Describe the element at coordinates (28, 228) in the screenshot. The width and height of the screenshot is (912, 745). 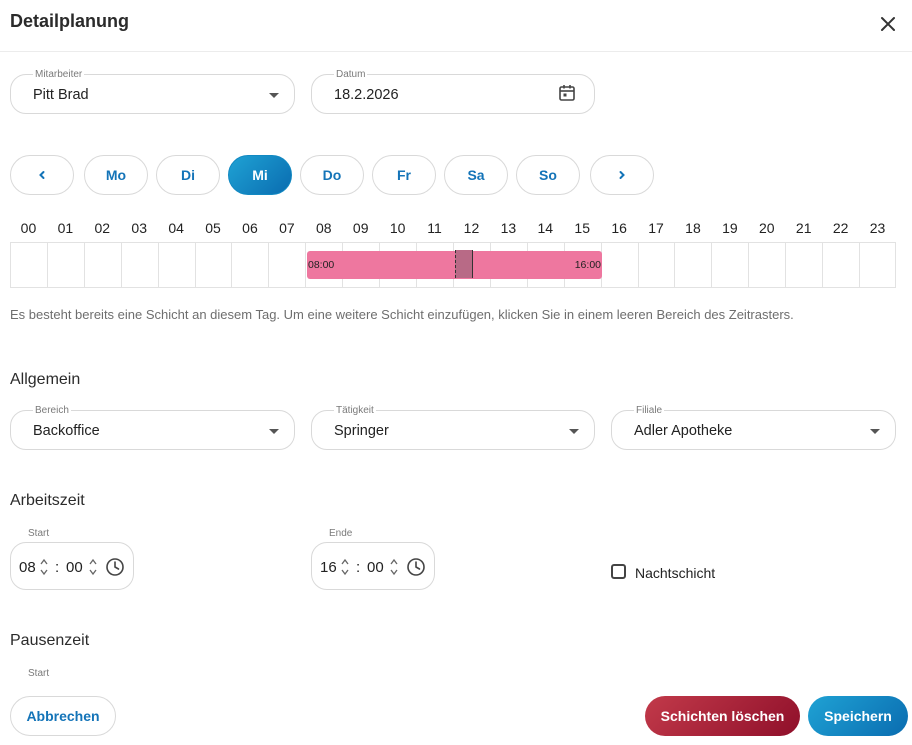
I see `hour-label: 00` at that location.